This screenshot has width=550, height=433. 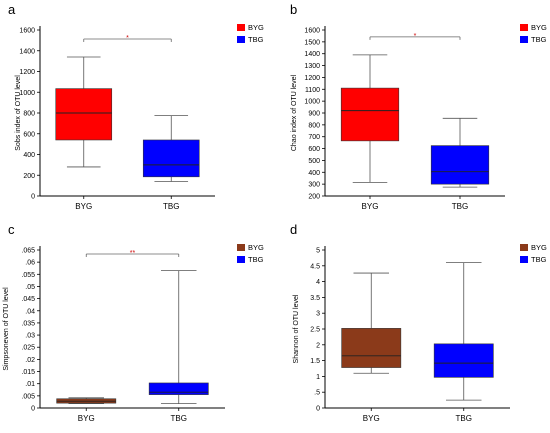 What do you see at coordinates (293, 9) in the screenshot?
I see `panel-label: b` at bounding box center [293, 9].